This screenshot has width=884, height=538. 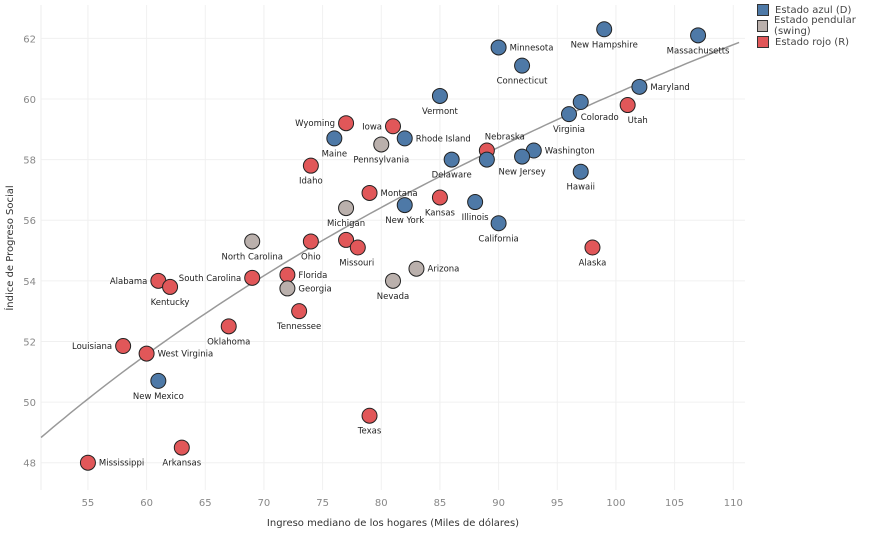 I want to click on point-label: Missouri, so click(x=356, y=264).